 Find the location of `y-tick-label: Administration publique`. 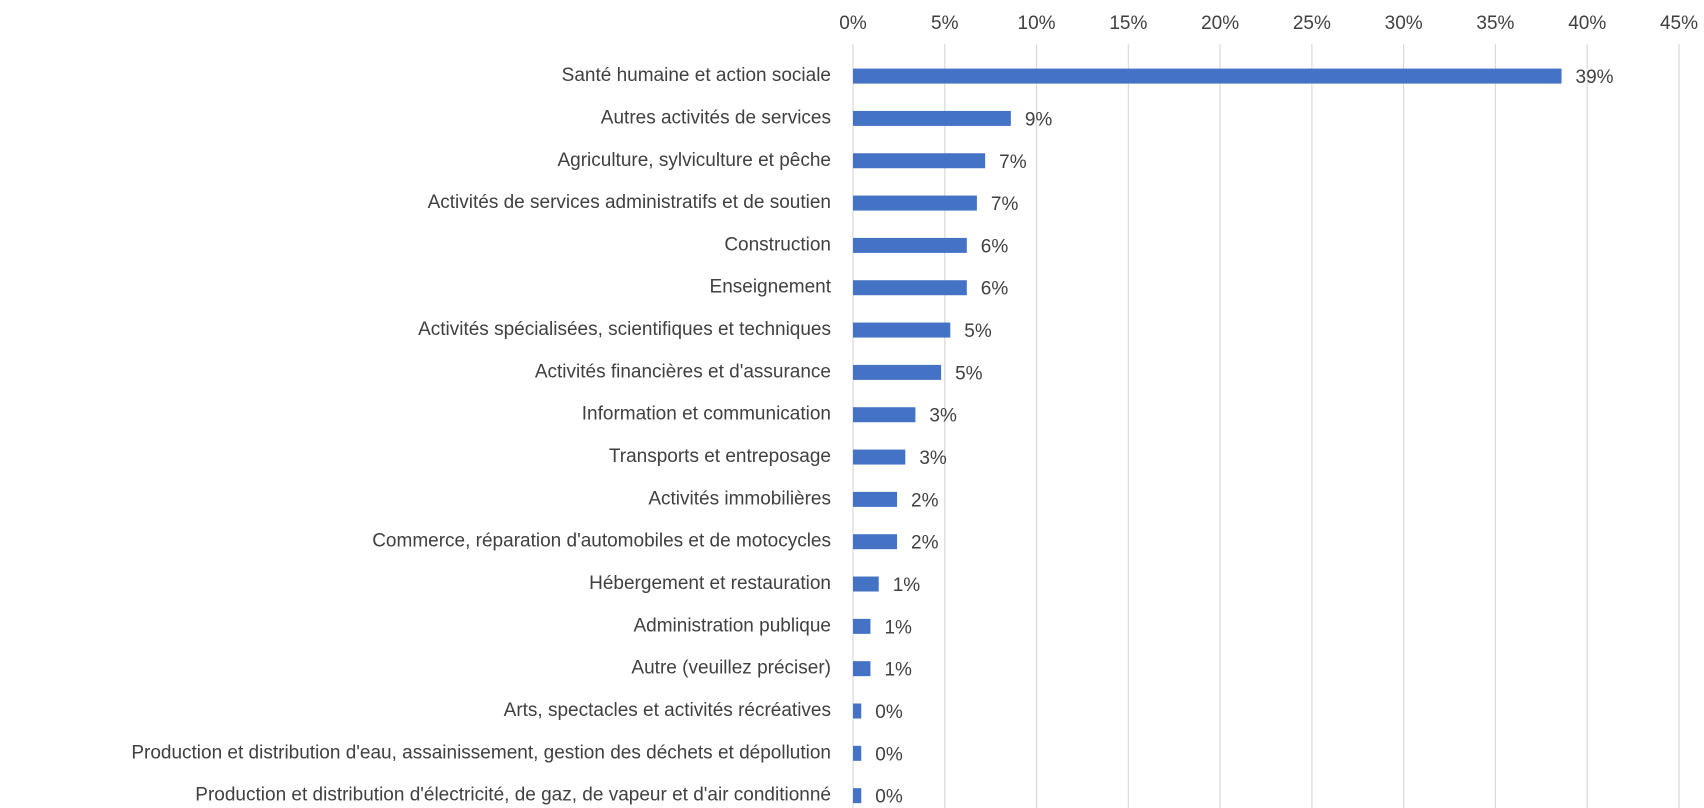

y-tick-label: Administration publique is located at coordinates (732, 625).